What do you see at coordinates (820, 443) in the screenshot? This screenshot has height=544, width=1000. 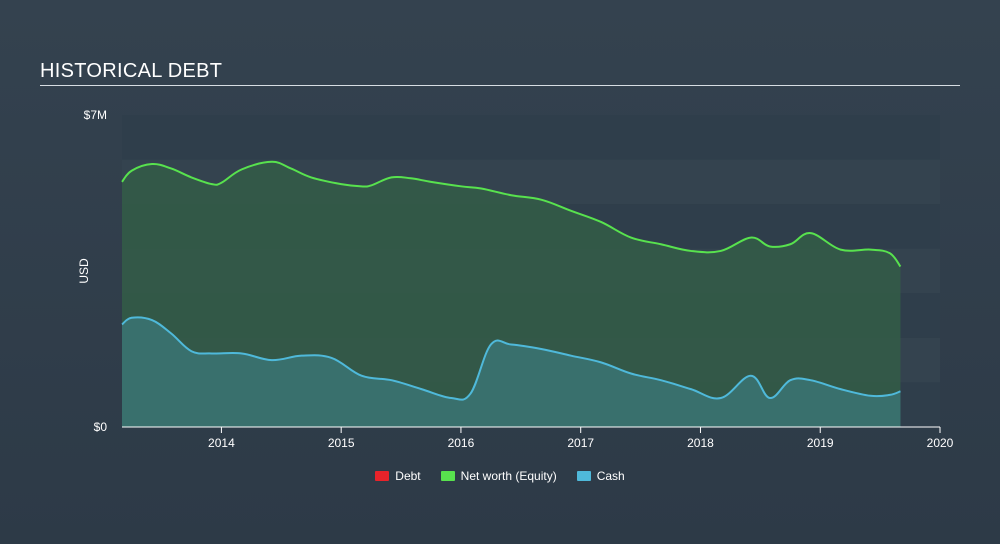 I see `x-tick-label: 2019` at bounding box center [820, 443].